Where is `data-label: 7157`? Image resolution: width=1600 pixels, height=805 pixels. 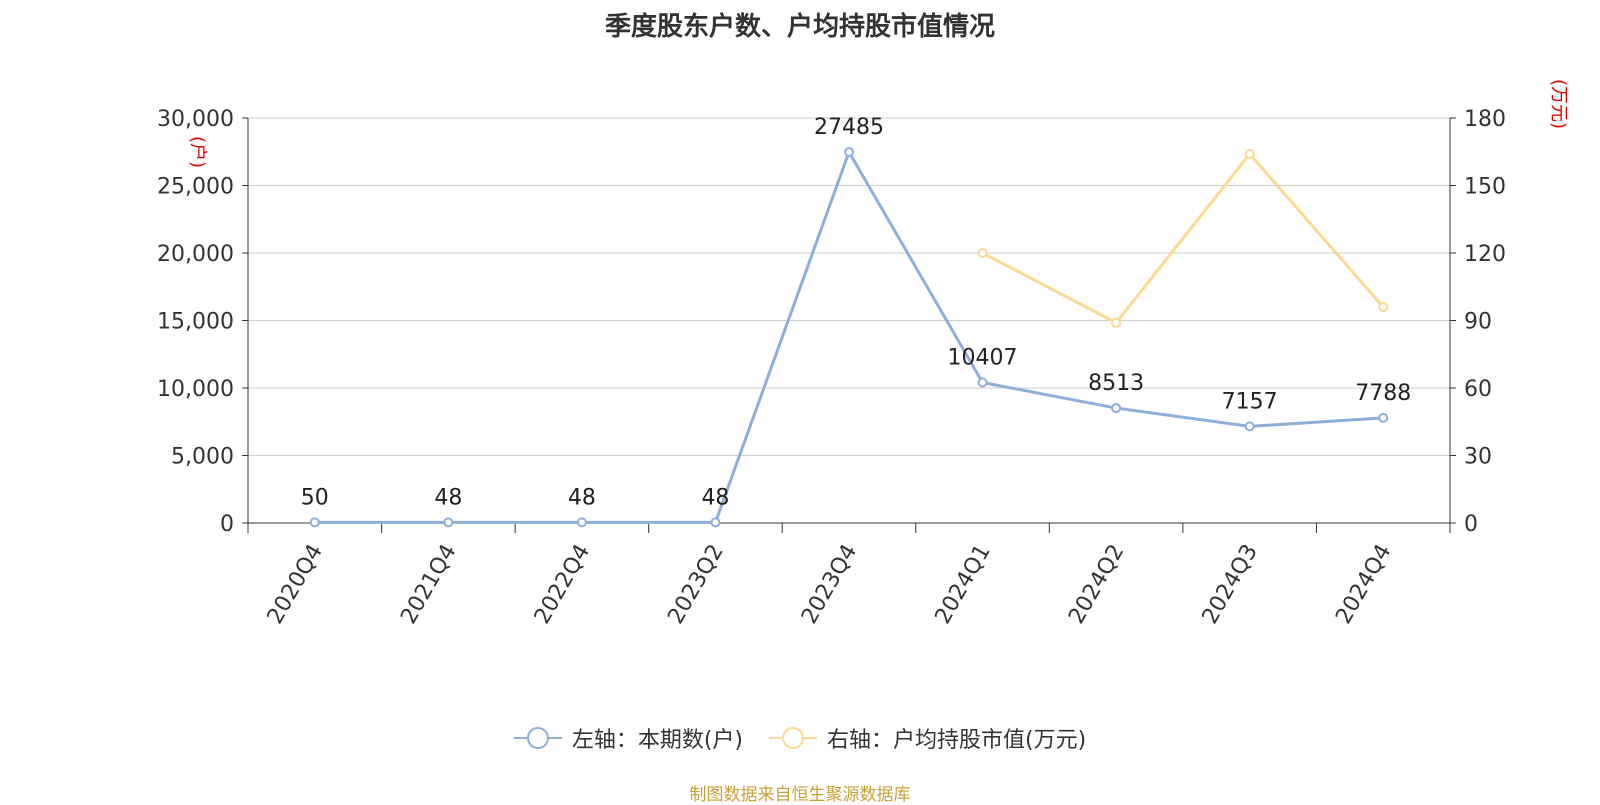 data-label: 7157 is located at coordinates (1250, 401).